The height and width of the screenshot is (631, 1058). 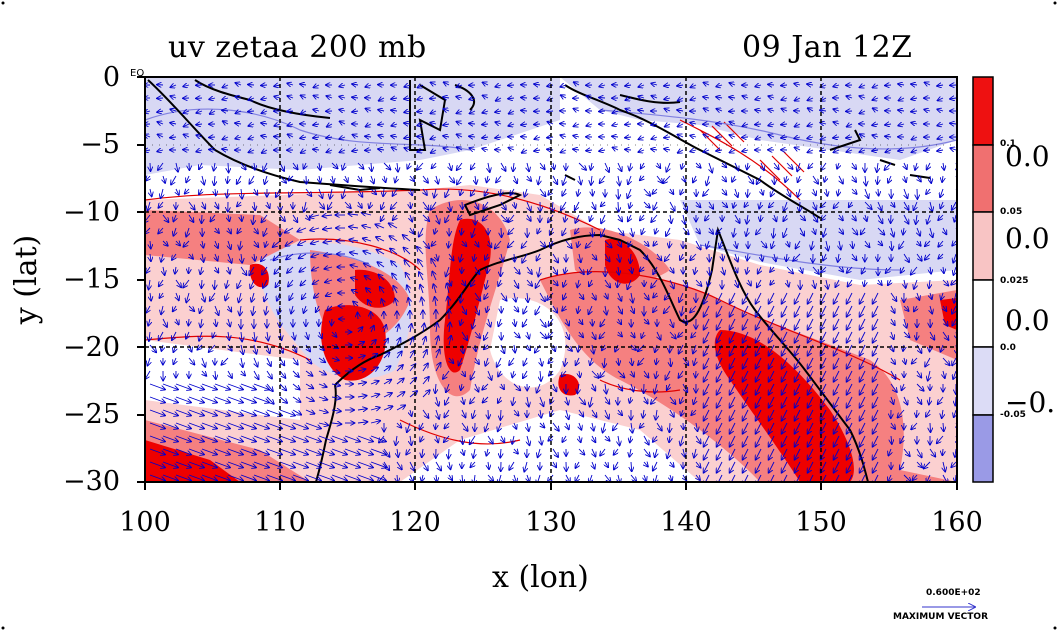 I want to click on colorbar-big-1: 0.0, so click(x=1027, y=238).